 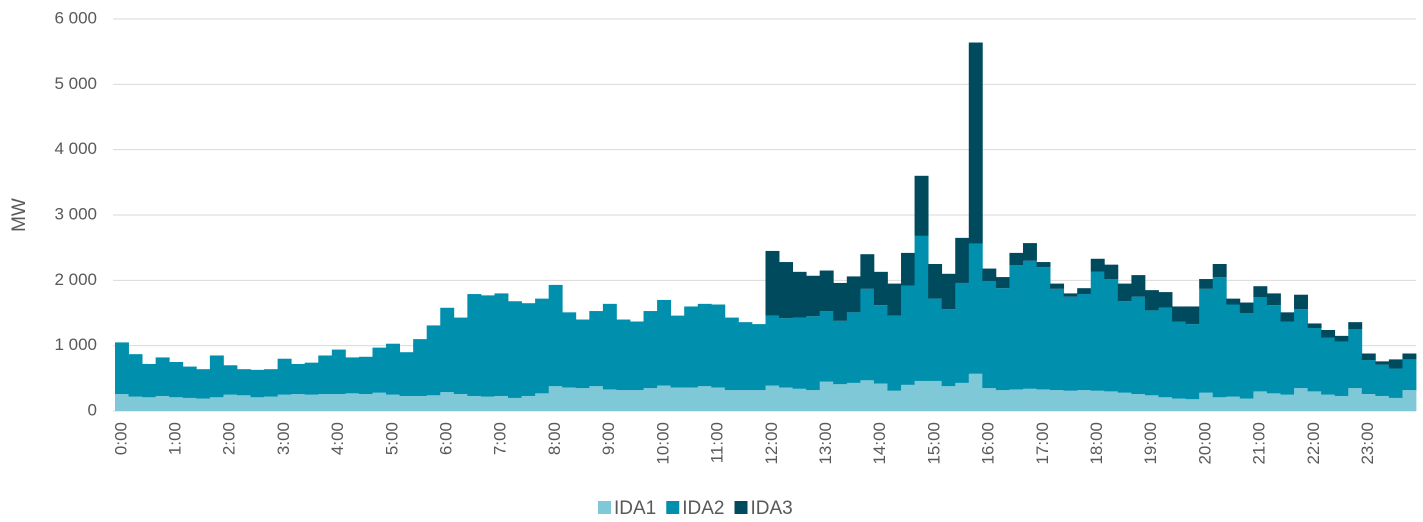 What do you see at coordinates (283, 438) in the screenshot?
I see `x-tick-label: 3:00` at bounding box center [283, 438].